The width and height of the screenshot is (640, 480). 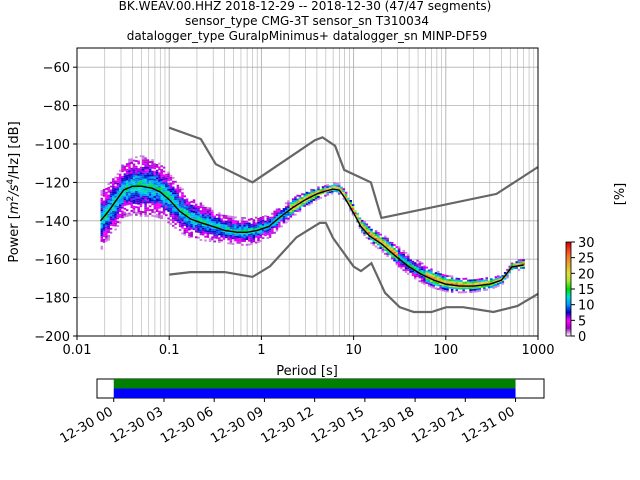 What do you see at coordinates (311, 236) in the screenshot?
I see `mean-psd-line` at bounding box center [311, 236].